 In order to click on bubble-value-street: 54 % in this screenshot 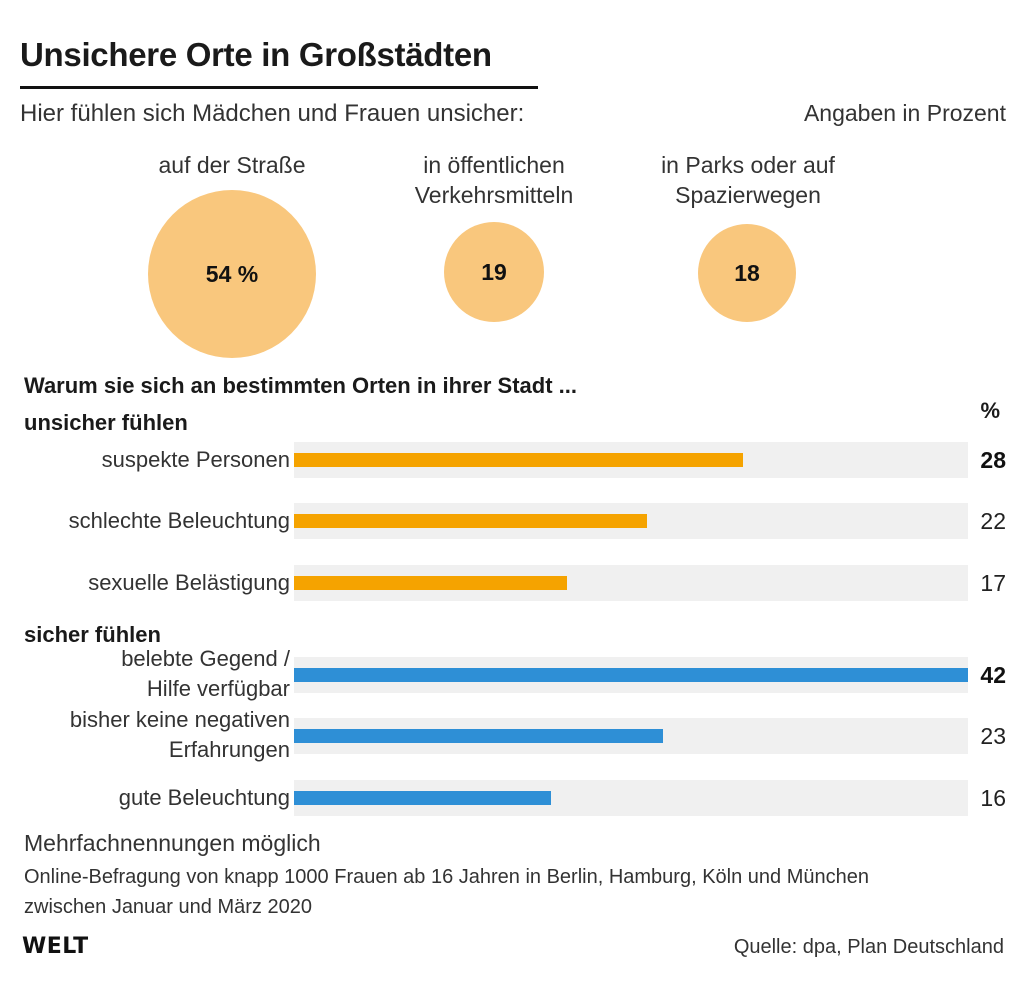, I will do `click(232, 273)`.